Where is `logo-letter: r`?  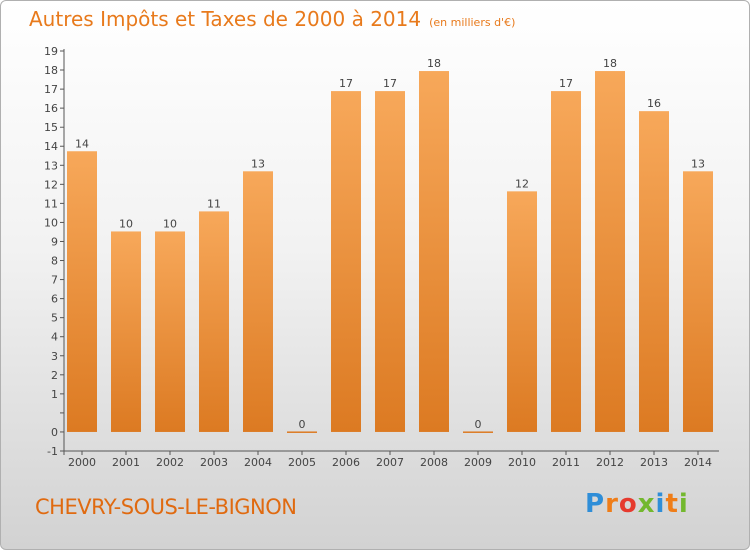 logo-letter: r is located at coordinates (612, 504).